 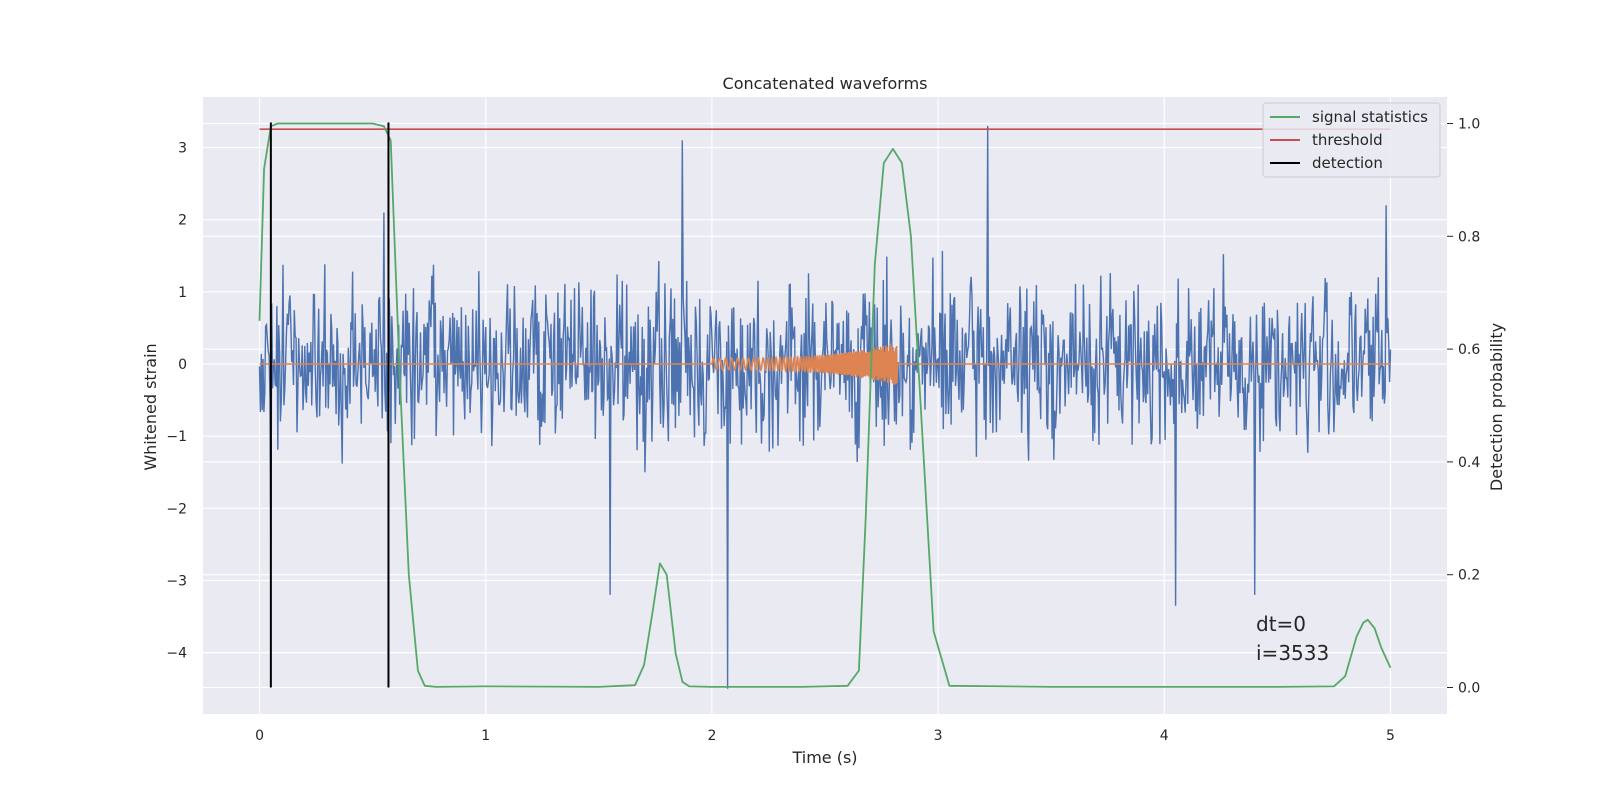 What do you see at coordinates (1469, 576) in the screenshot?
I see `y2-tick-label: 0.2` at bounding box center [1469, 576].